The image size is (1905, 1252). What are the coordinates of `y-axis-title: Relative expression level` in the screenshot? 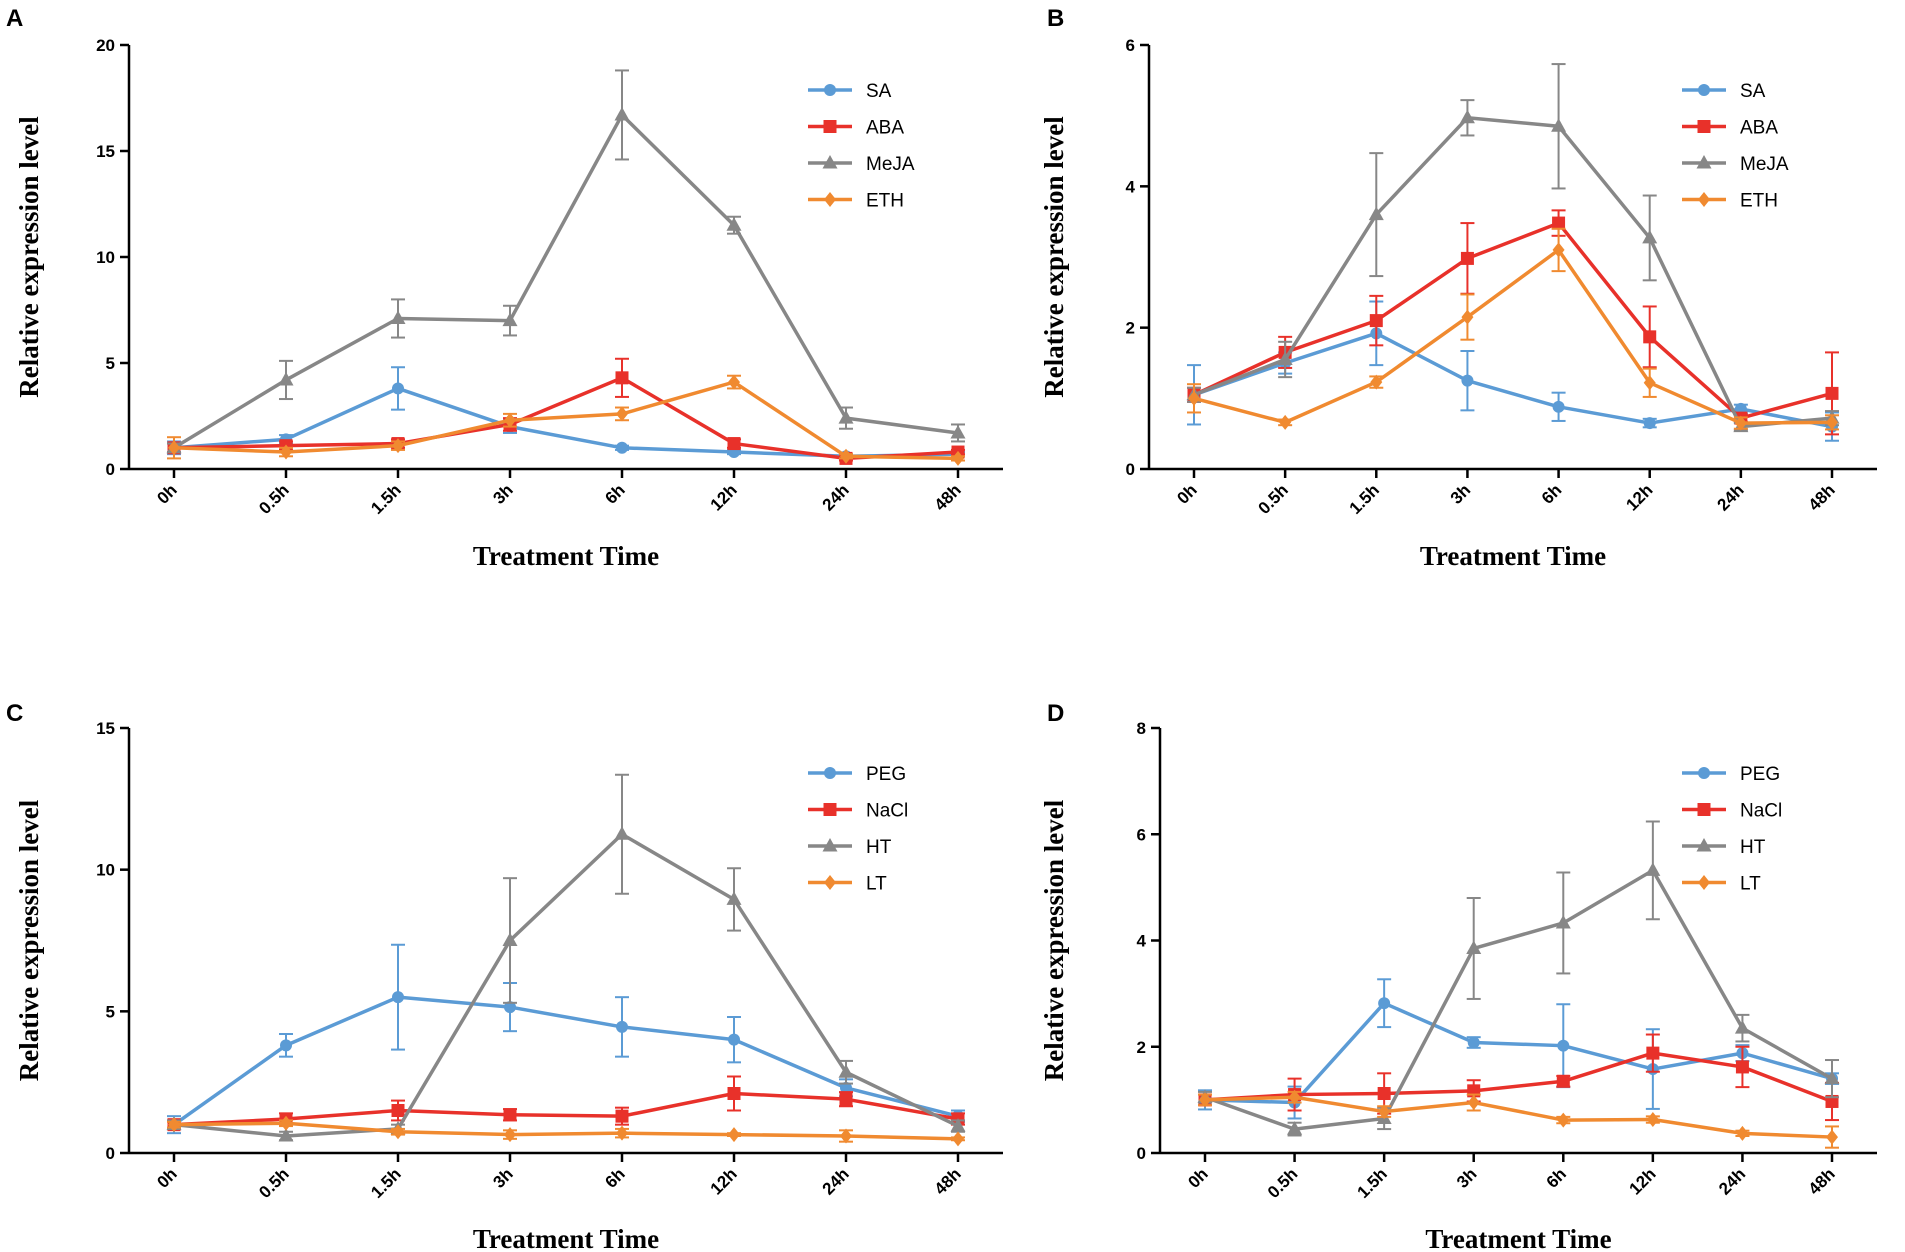 It's located at (29, 940).